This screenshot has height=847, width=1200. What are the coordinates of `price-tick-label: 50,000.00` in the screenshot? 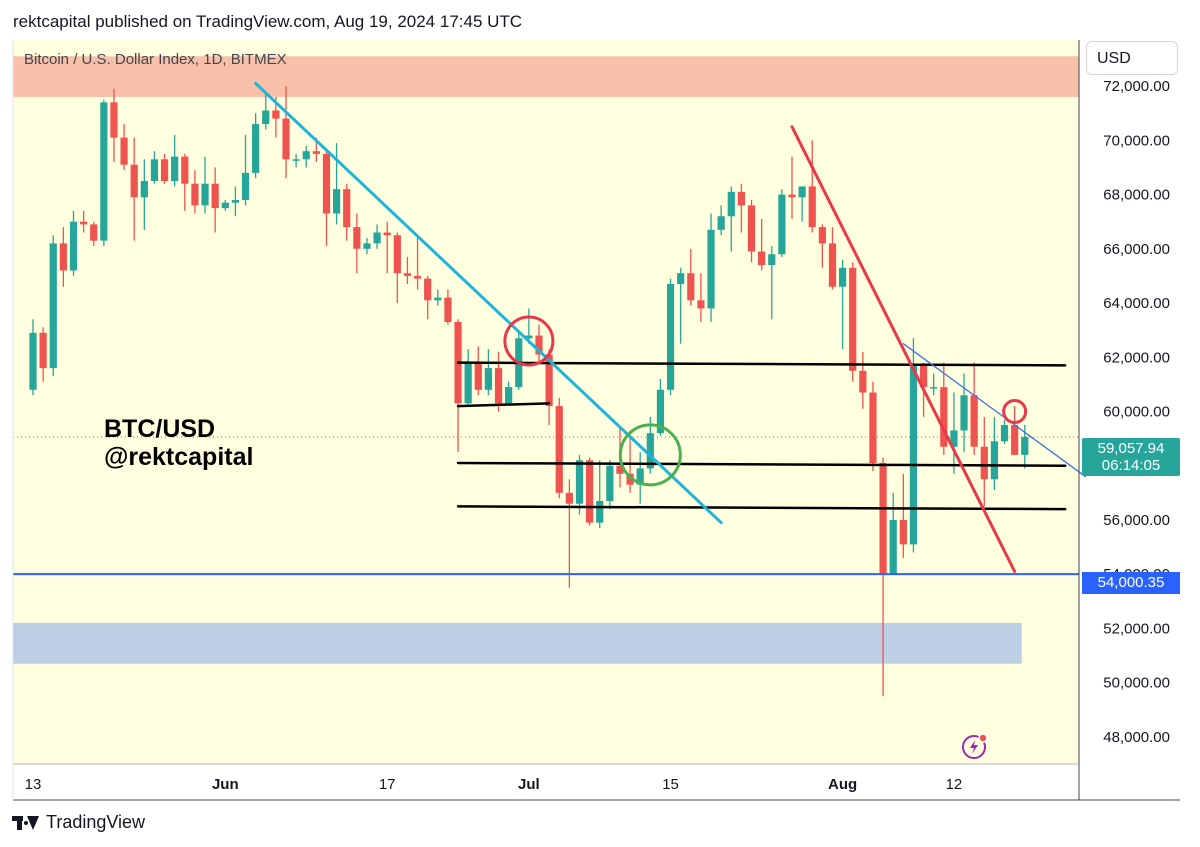 It's located at (1136, 683).